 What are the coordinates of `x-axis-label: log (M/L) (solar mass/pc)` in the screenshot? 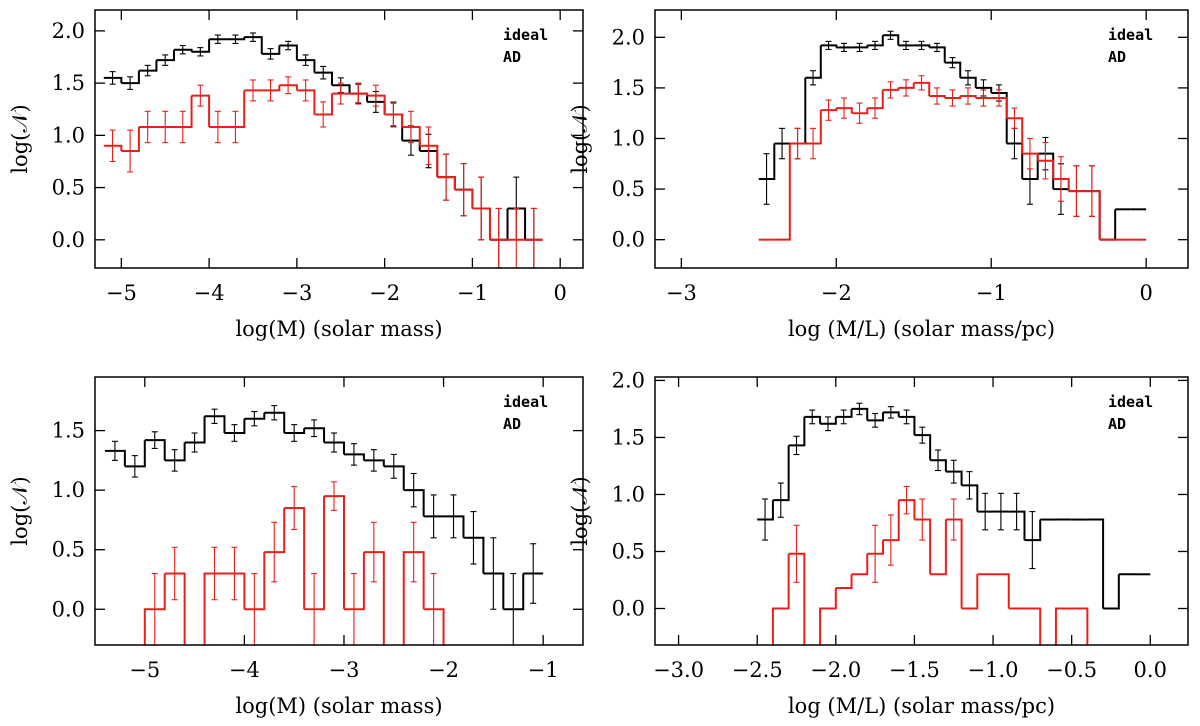 It's located at (921, 706).